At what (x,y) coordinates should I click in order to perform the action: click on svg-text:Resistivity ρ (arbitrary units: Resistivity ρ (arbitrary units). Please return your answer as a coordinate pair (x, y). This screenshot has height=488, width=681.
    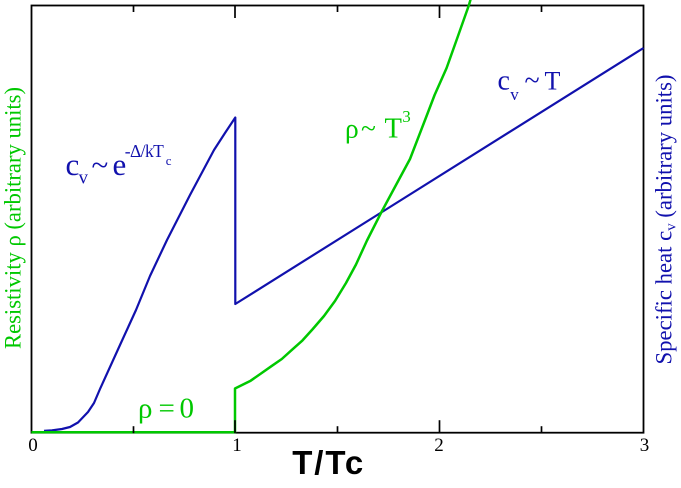
    Looking at the image, I should click on (13, 218).